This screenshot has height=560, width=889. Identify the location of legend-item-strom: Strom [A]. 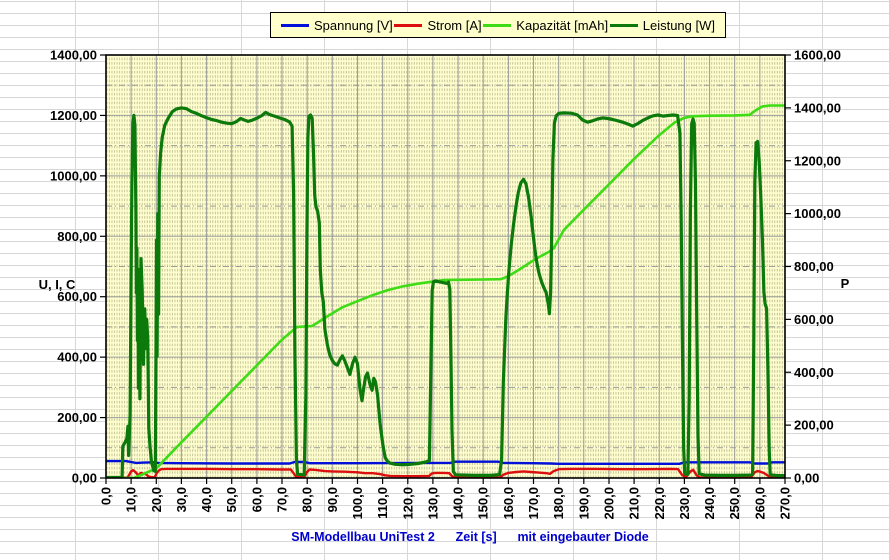
(438, 25).